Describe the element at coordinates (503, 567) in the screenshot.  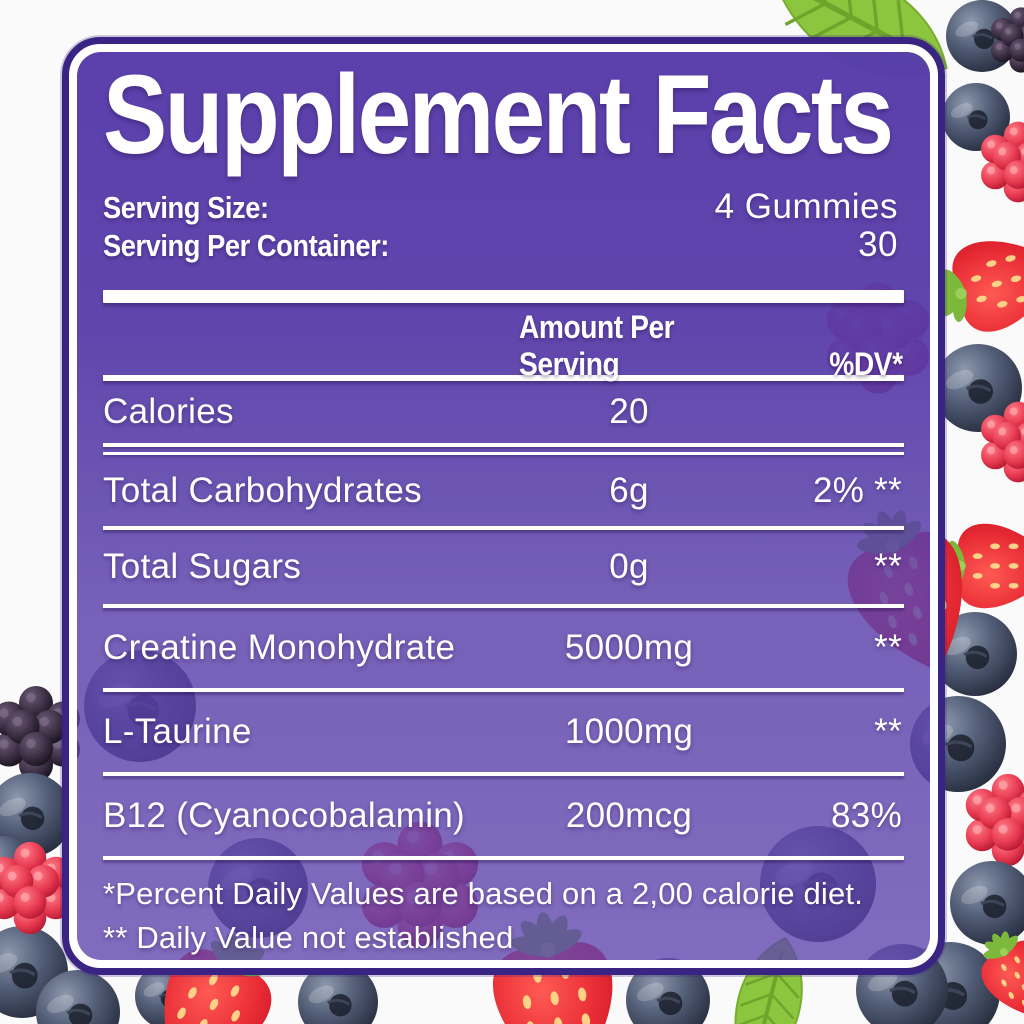
I see `nutrient-row-total-sugars: Total Sugars 0g **` at that location.